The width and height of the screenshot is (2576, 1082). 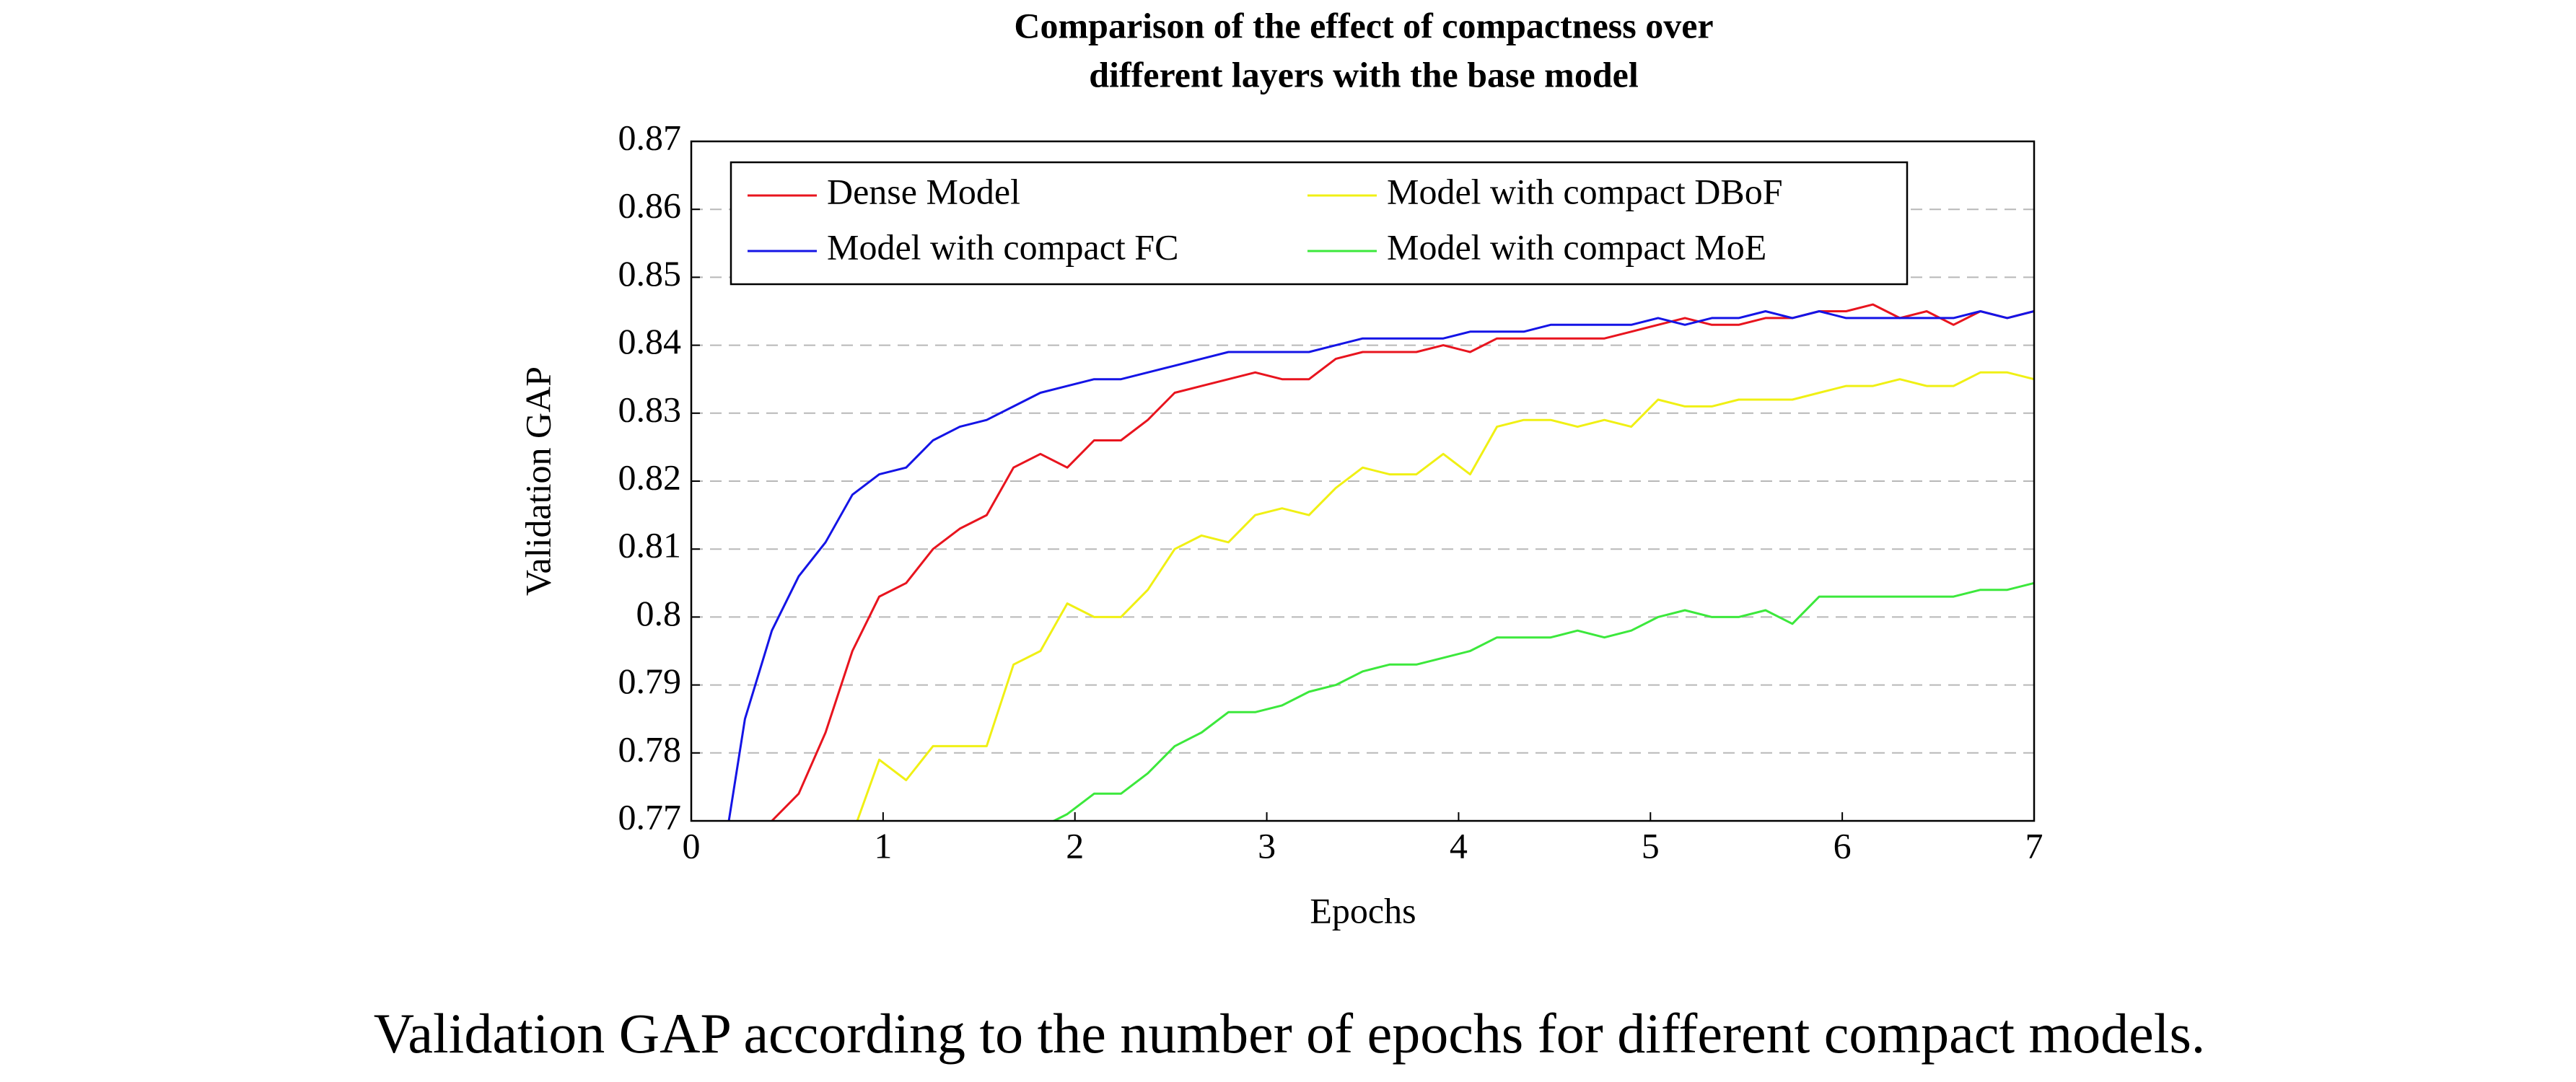 I want to click on x-tick-label: 3, so click(x=1267, y=845).